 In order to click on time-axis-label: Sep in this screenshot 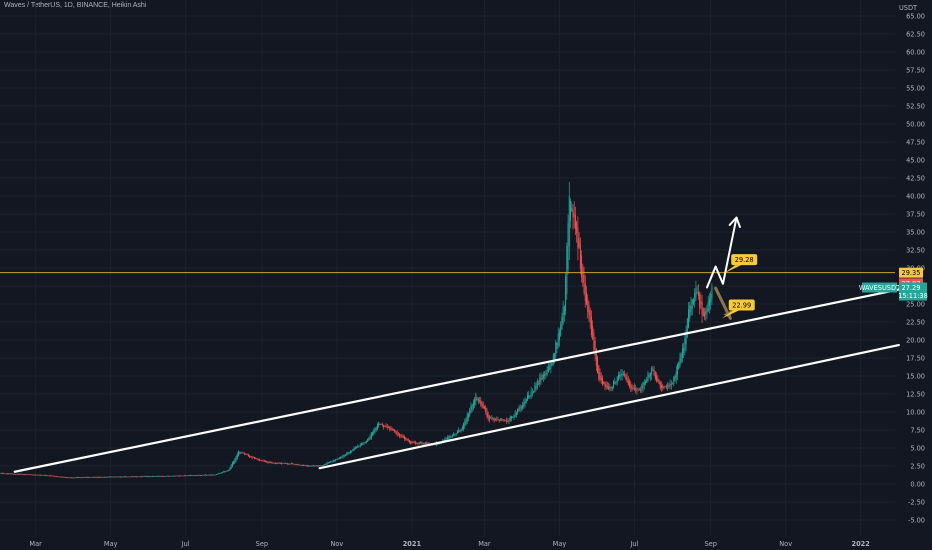, I will do `click(710, 544)`.